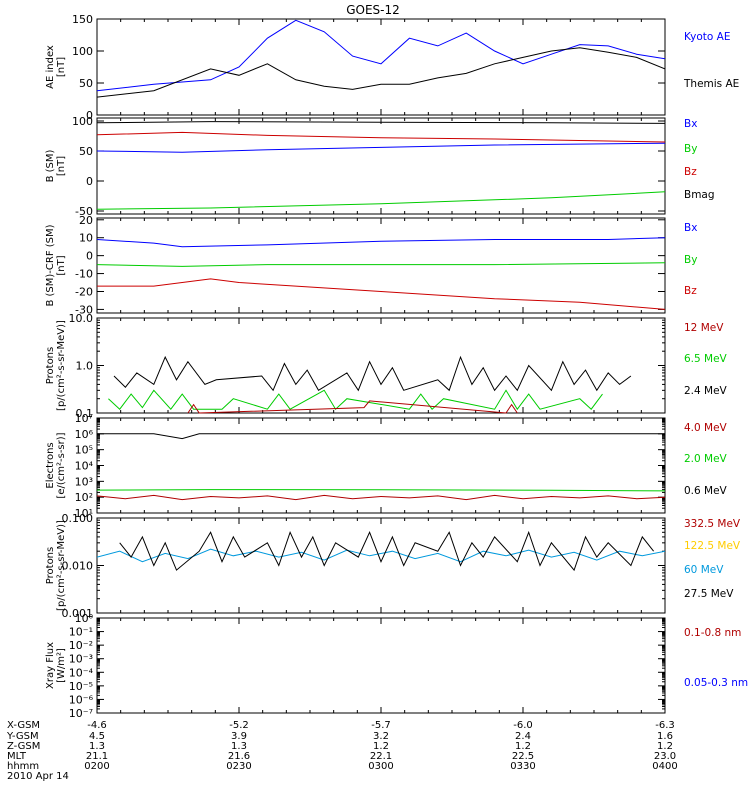 The height and width of the screenshot is (804, 750). I want to click on series-line-by, so click(381, 264).